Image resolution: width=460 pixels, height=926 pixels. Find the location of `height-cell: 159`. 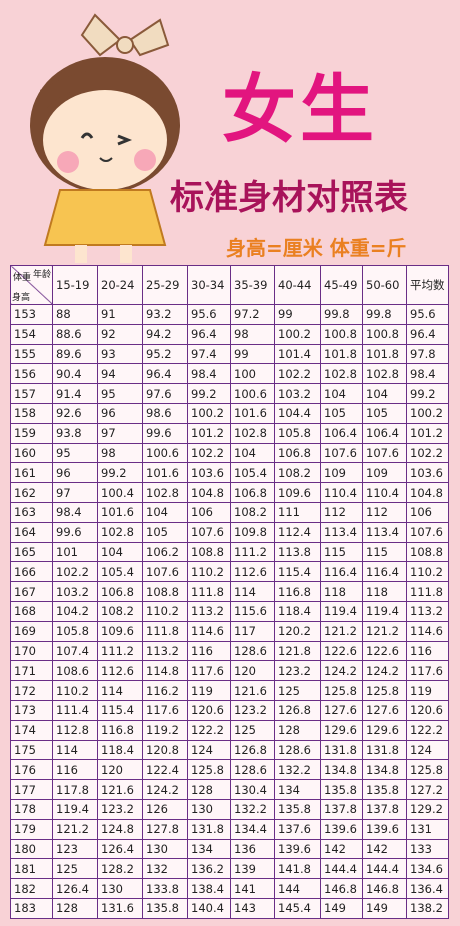

height-cell: 159 is located at coordinates (31, 433).